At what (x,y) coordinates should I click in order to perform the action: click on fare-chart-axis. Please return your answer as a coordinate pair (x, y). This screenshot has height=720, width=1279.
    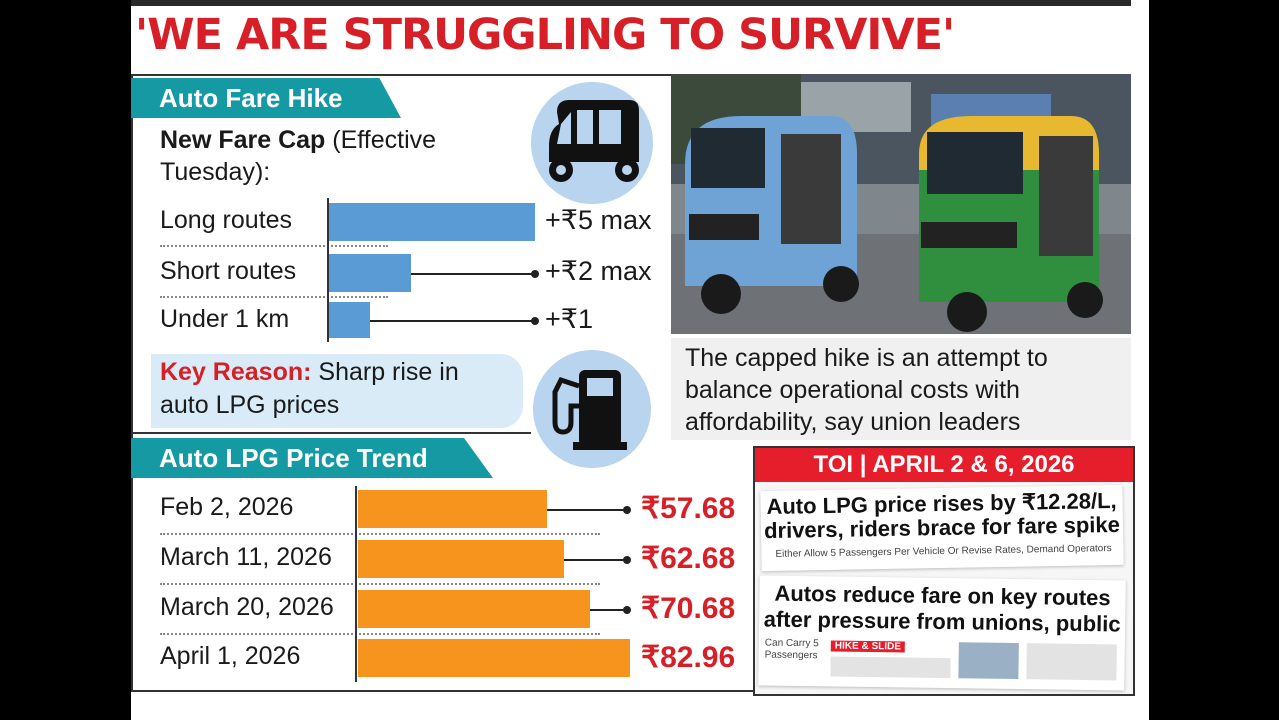
    Looking at the image, I should click on (328, 270).